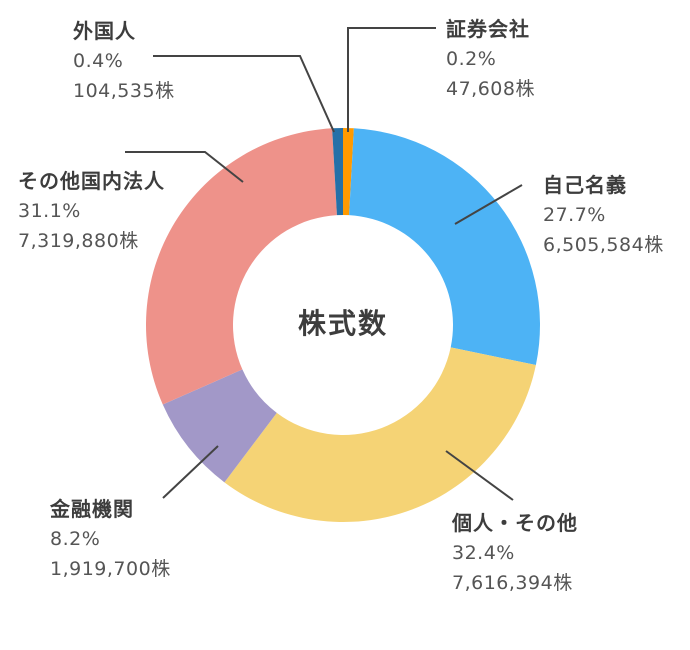 This screenshot has width=690, height=650. I want to click on slice-domestic-corporations, so click(241, 266).